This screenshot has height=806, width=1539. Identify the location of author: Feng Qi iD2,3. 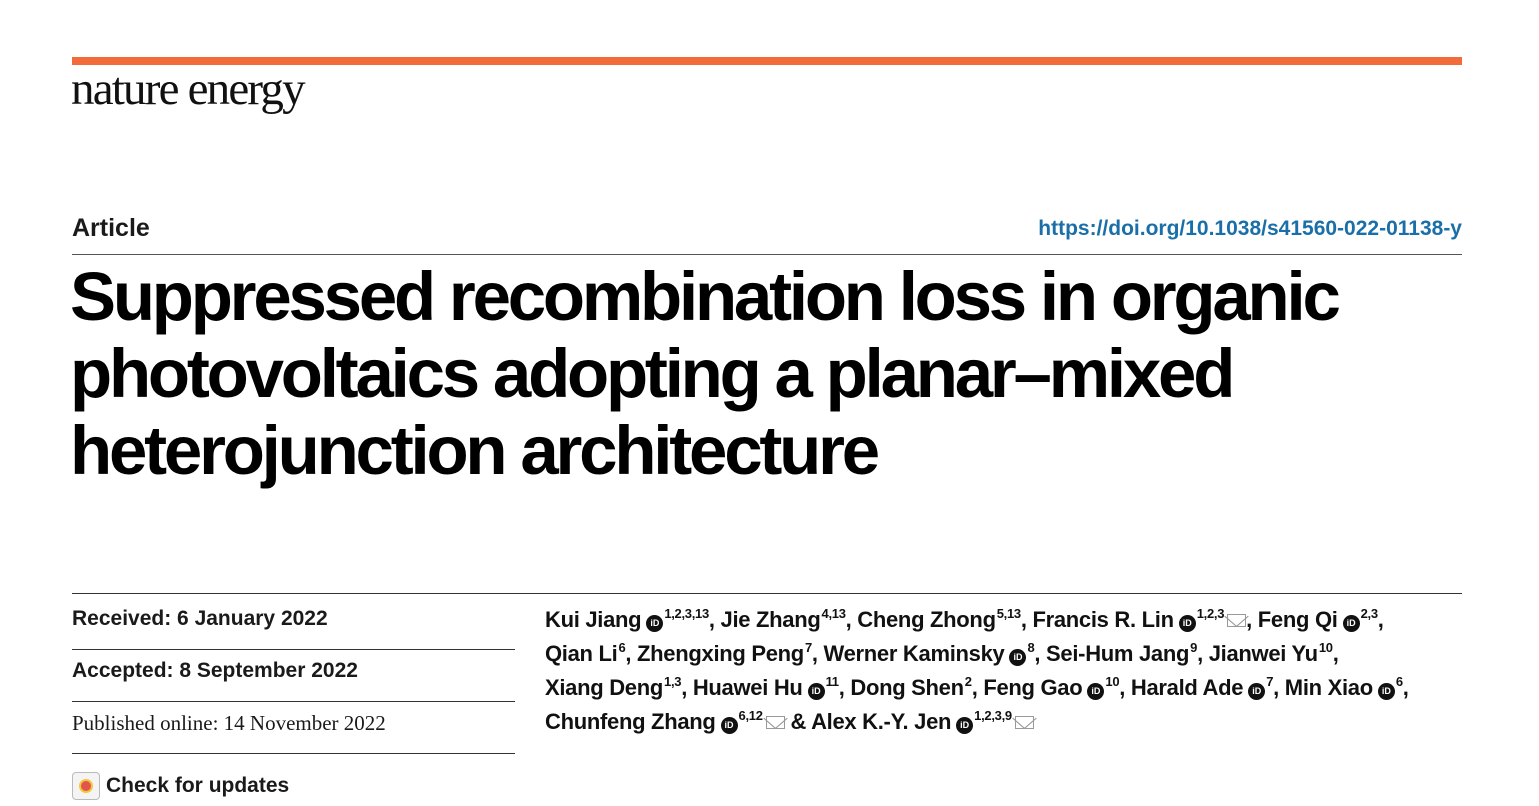
(1318, 619).